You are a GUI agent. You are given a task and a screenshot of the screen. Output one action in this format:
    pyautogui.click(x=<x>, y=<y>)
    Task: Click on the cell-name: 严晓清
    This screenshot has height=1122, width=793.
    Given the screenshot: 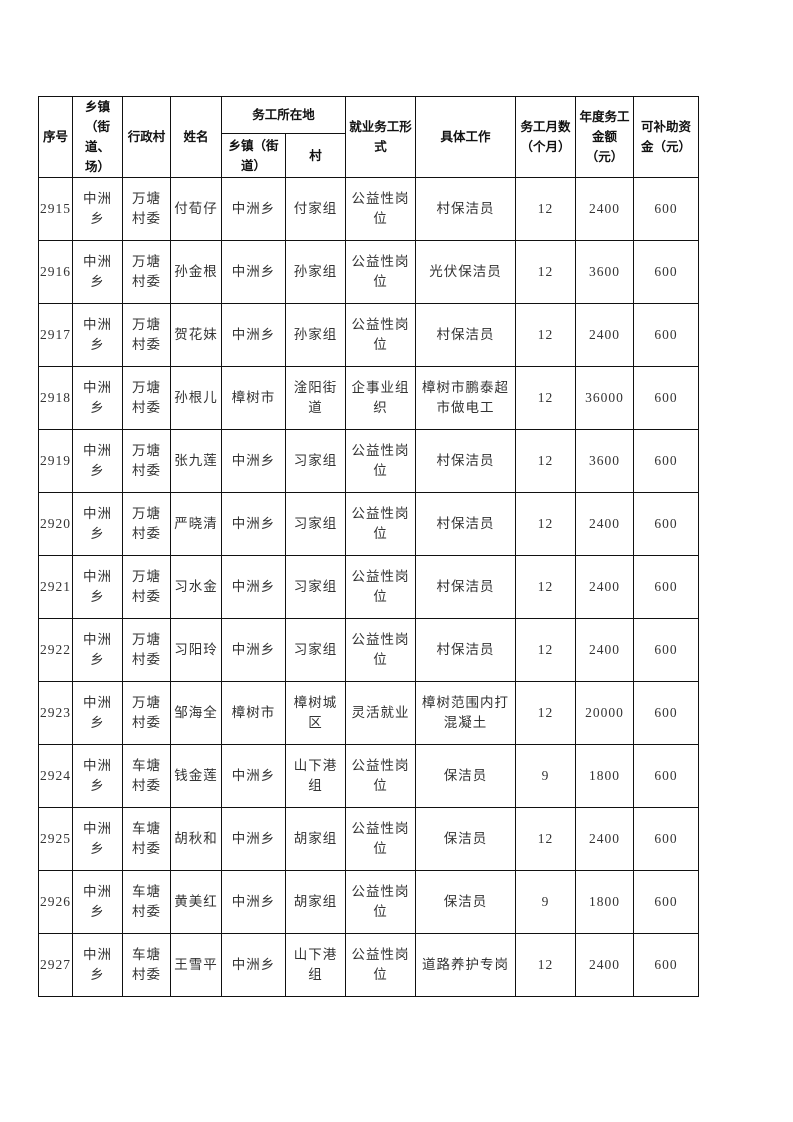 What is the action you would take?
    pyautogui.click(x=196, y=524)
    